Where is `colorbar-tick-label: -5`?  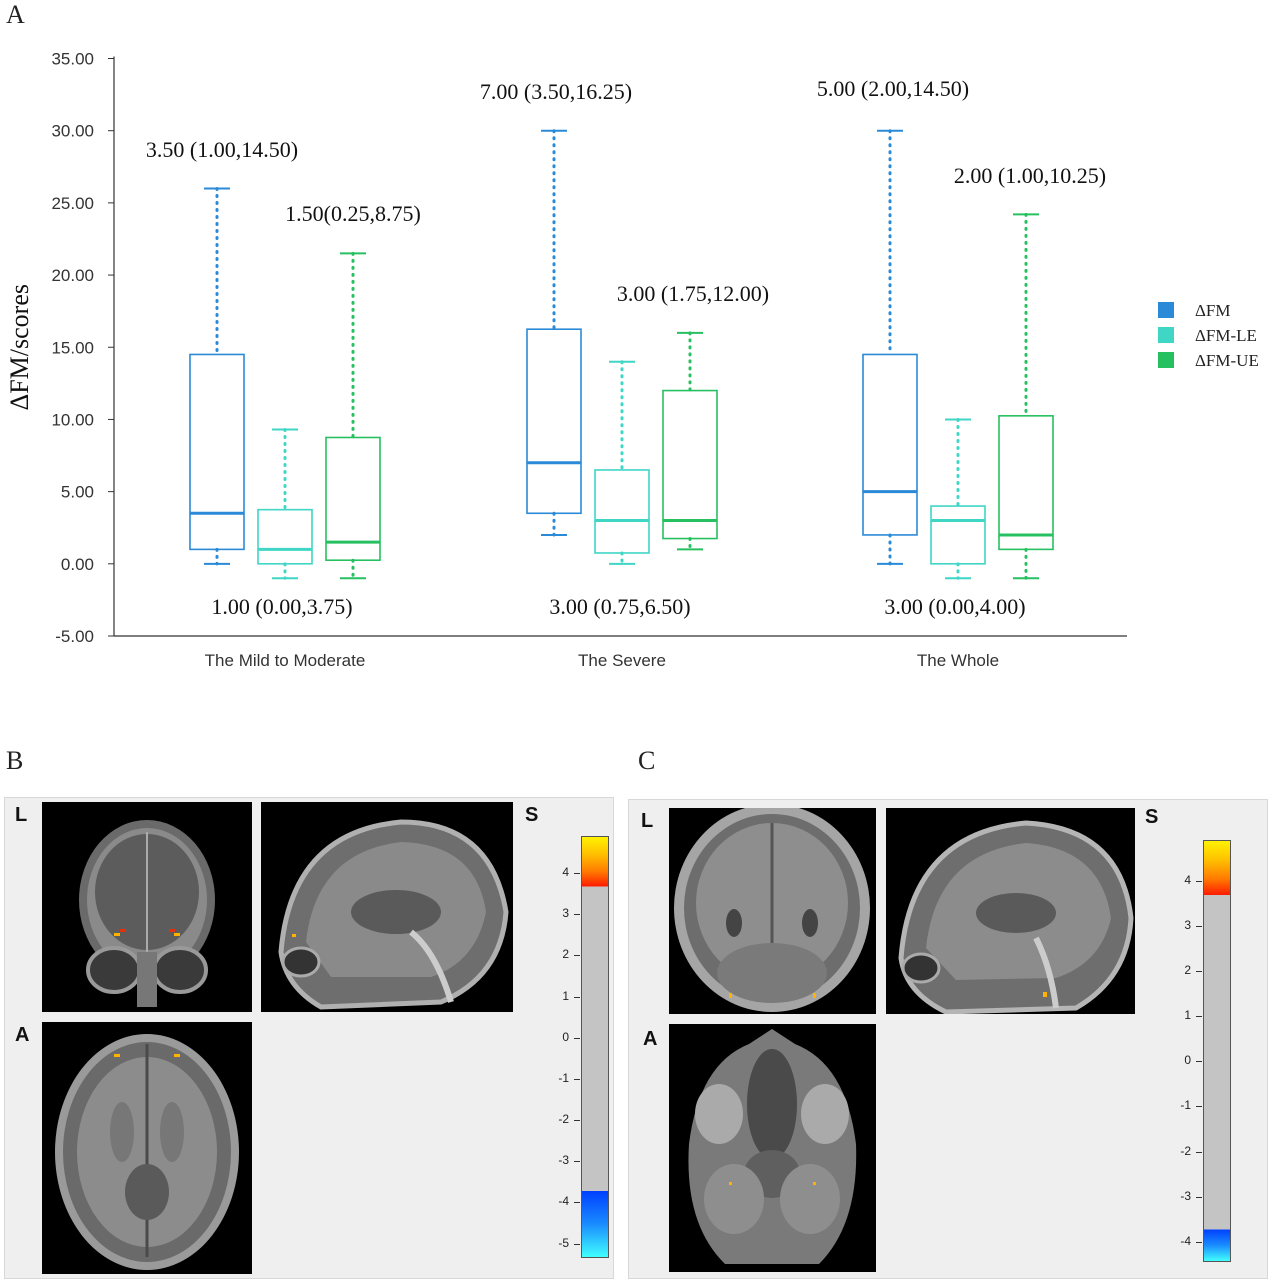 colorbar-tick-label: -5 is located at coordinates (563, 1242).